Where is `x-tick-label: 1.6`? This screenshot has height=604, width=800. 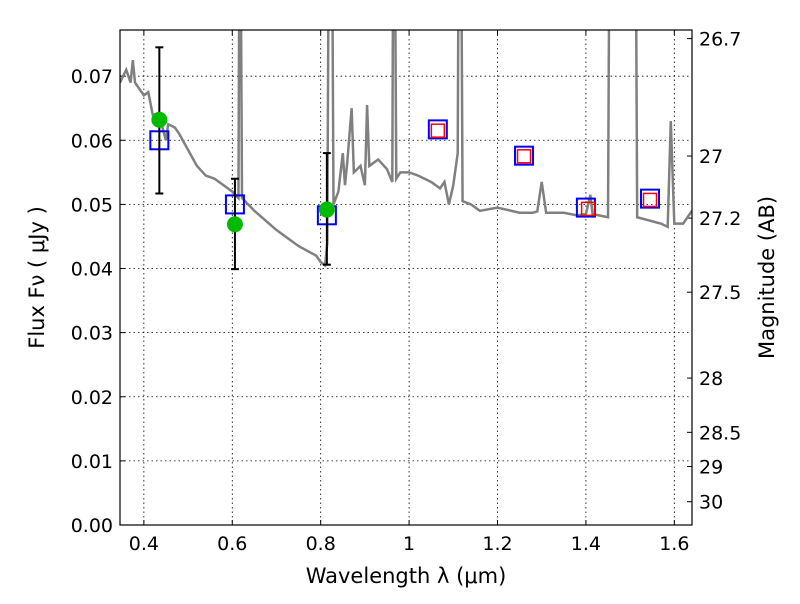
x-tick-label: 1.6 is located at coordinates (674, 544).